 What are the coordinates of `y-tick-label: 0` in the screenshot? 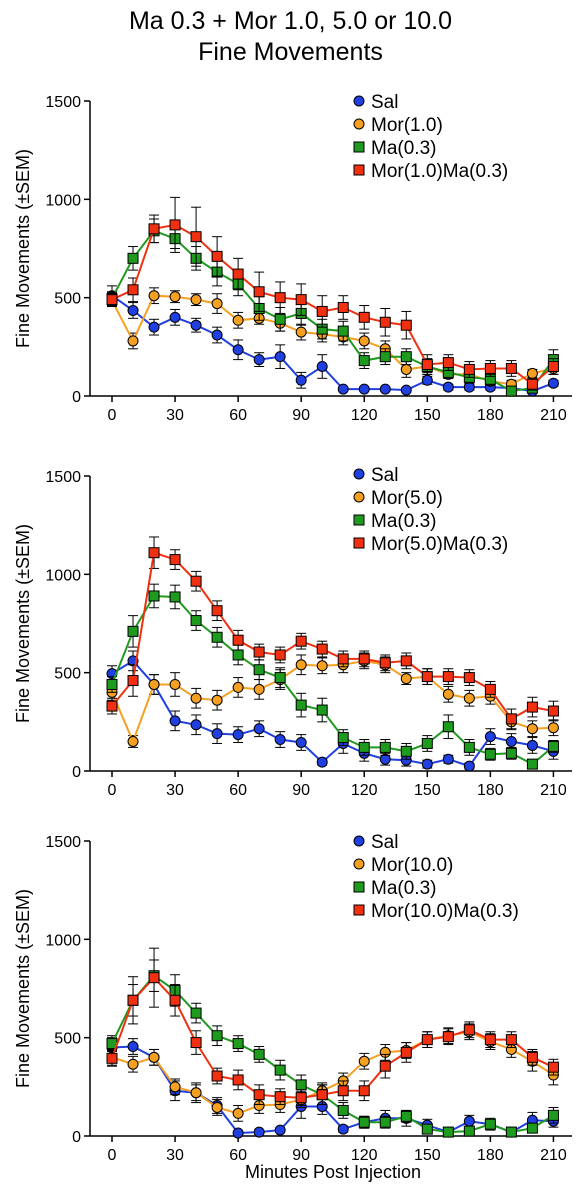 It's located at (76, 1137).